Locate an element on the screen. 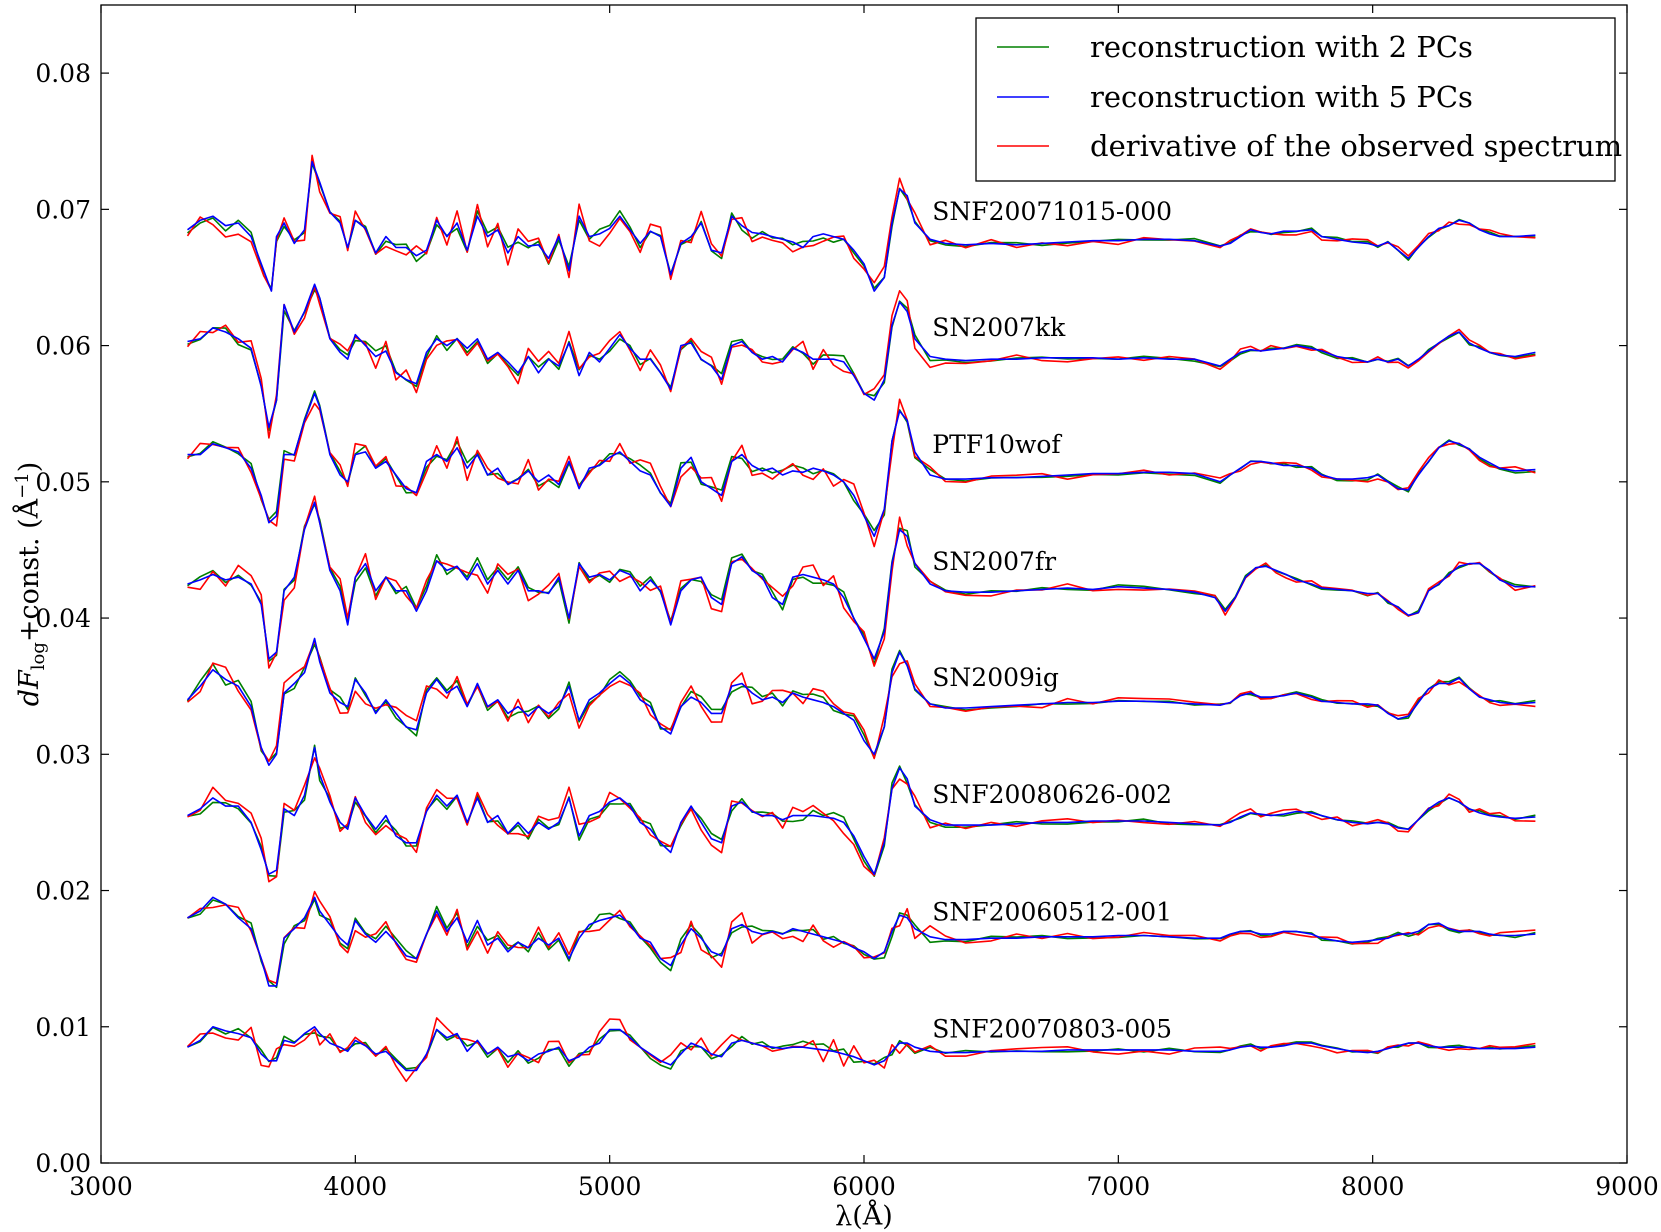  y-tick-label: 0.04 is located at coordinates (63, 618).